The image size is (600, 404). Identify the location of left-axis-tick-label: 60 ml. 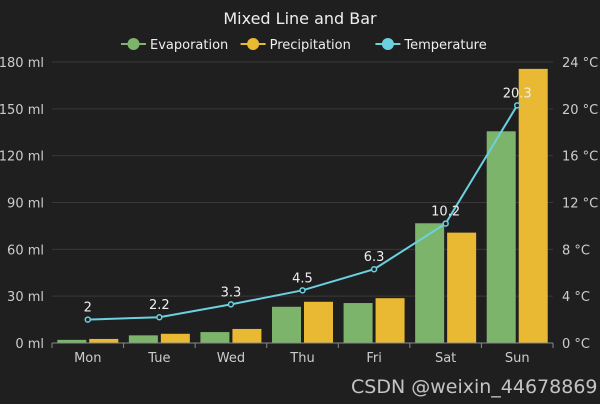
(25, 250).